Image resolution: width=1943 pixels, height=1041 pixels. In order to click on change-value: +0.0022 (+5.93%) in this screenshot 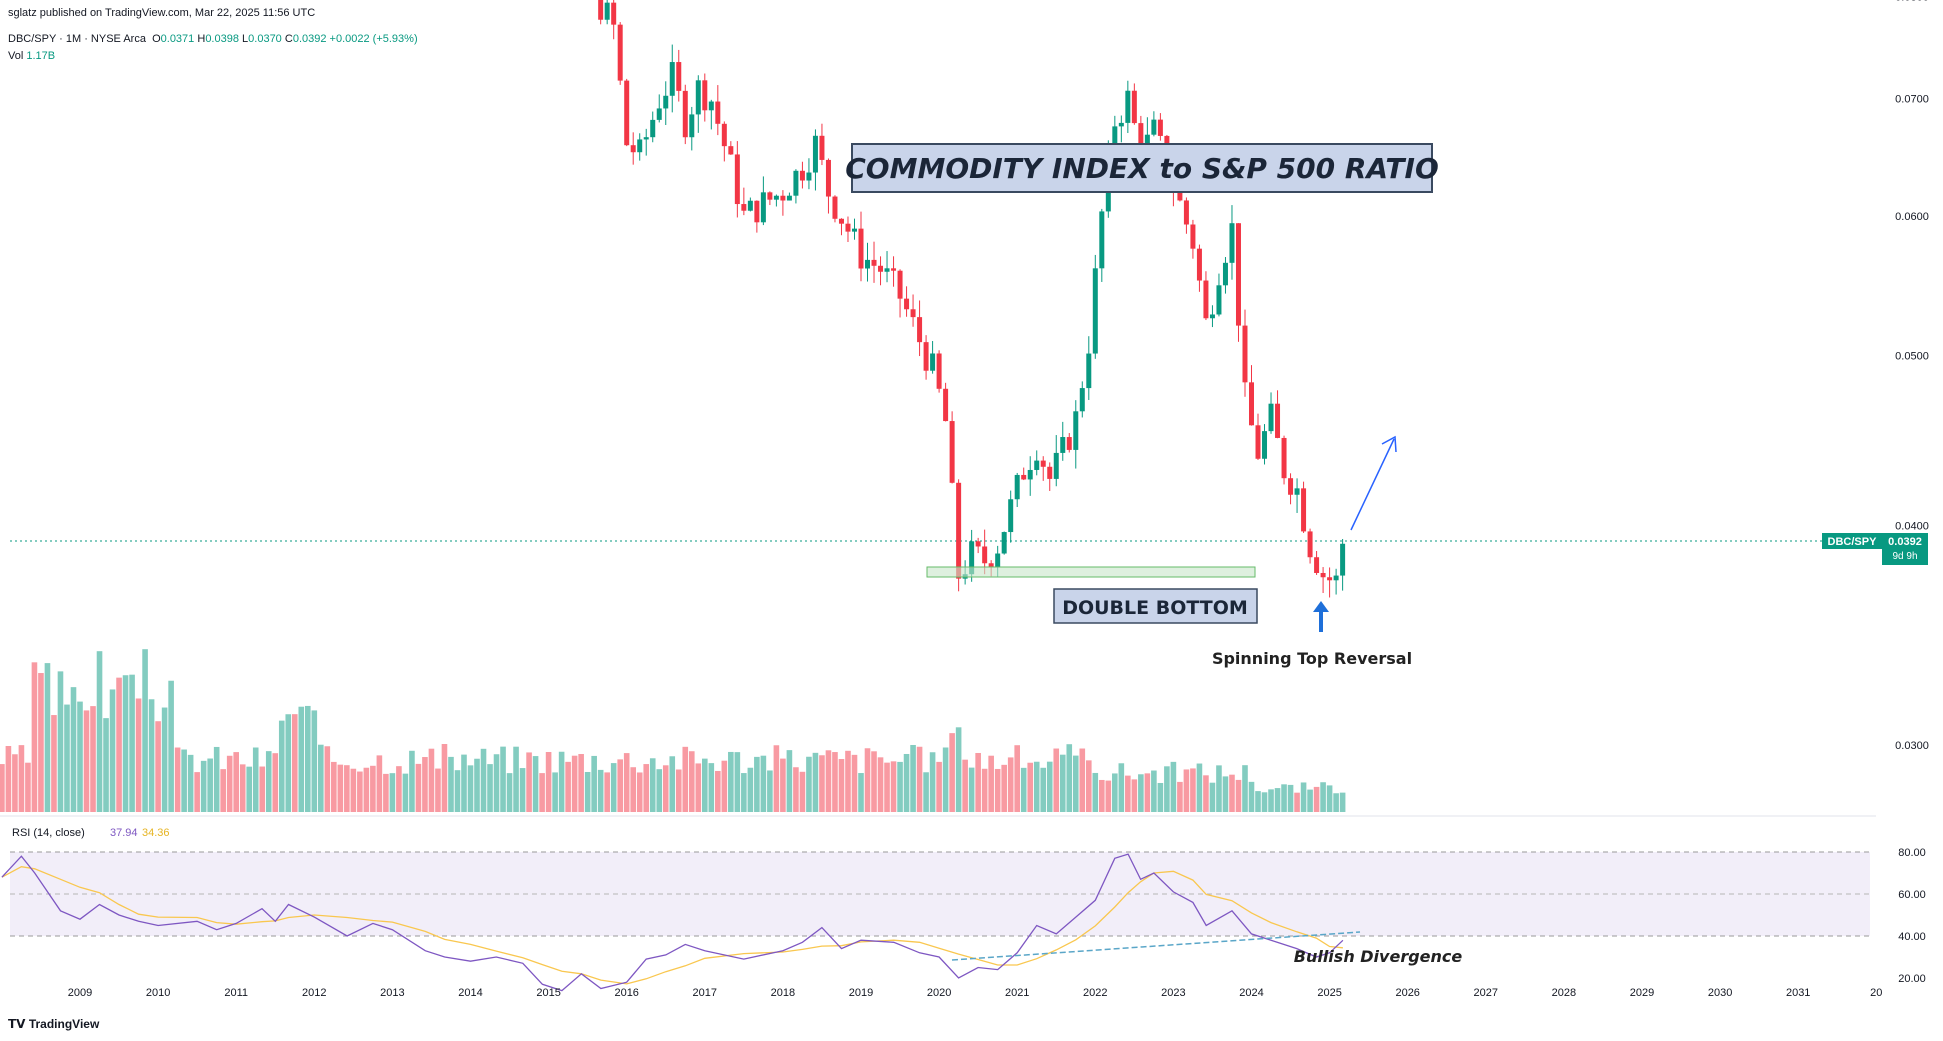, I will do `click(373, 39)`.